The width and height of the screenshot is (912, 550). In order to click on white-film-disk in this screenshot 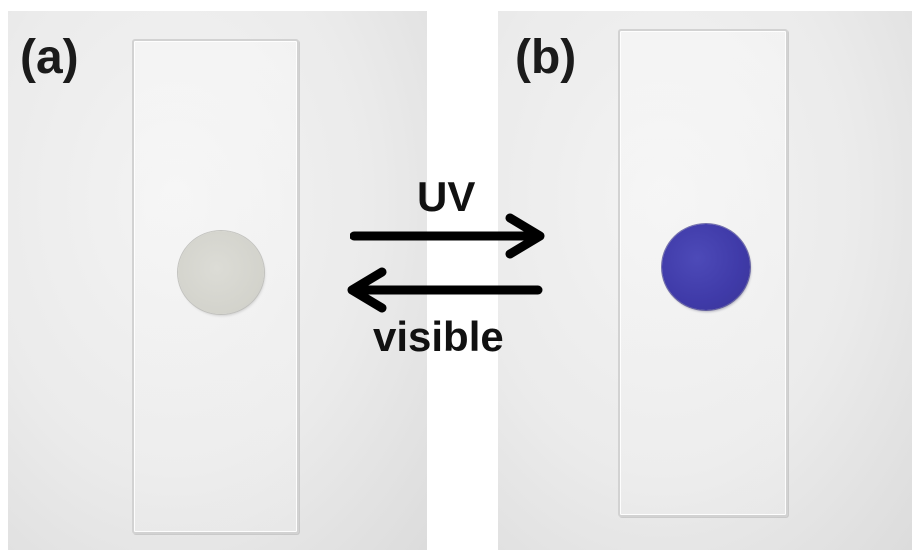, I will do `click(221, 272)`.